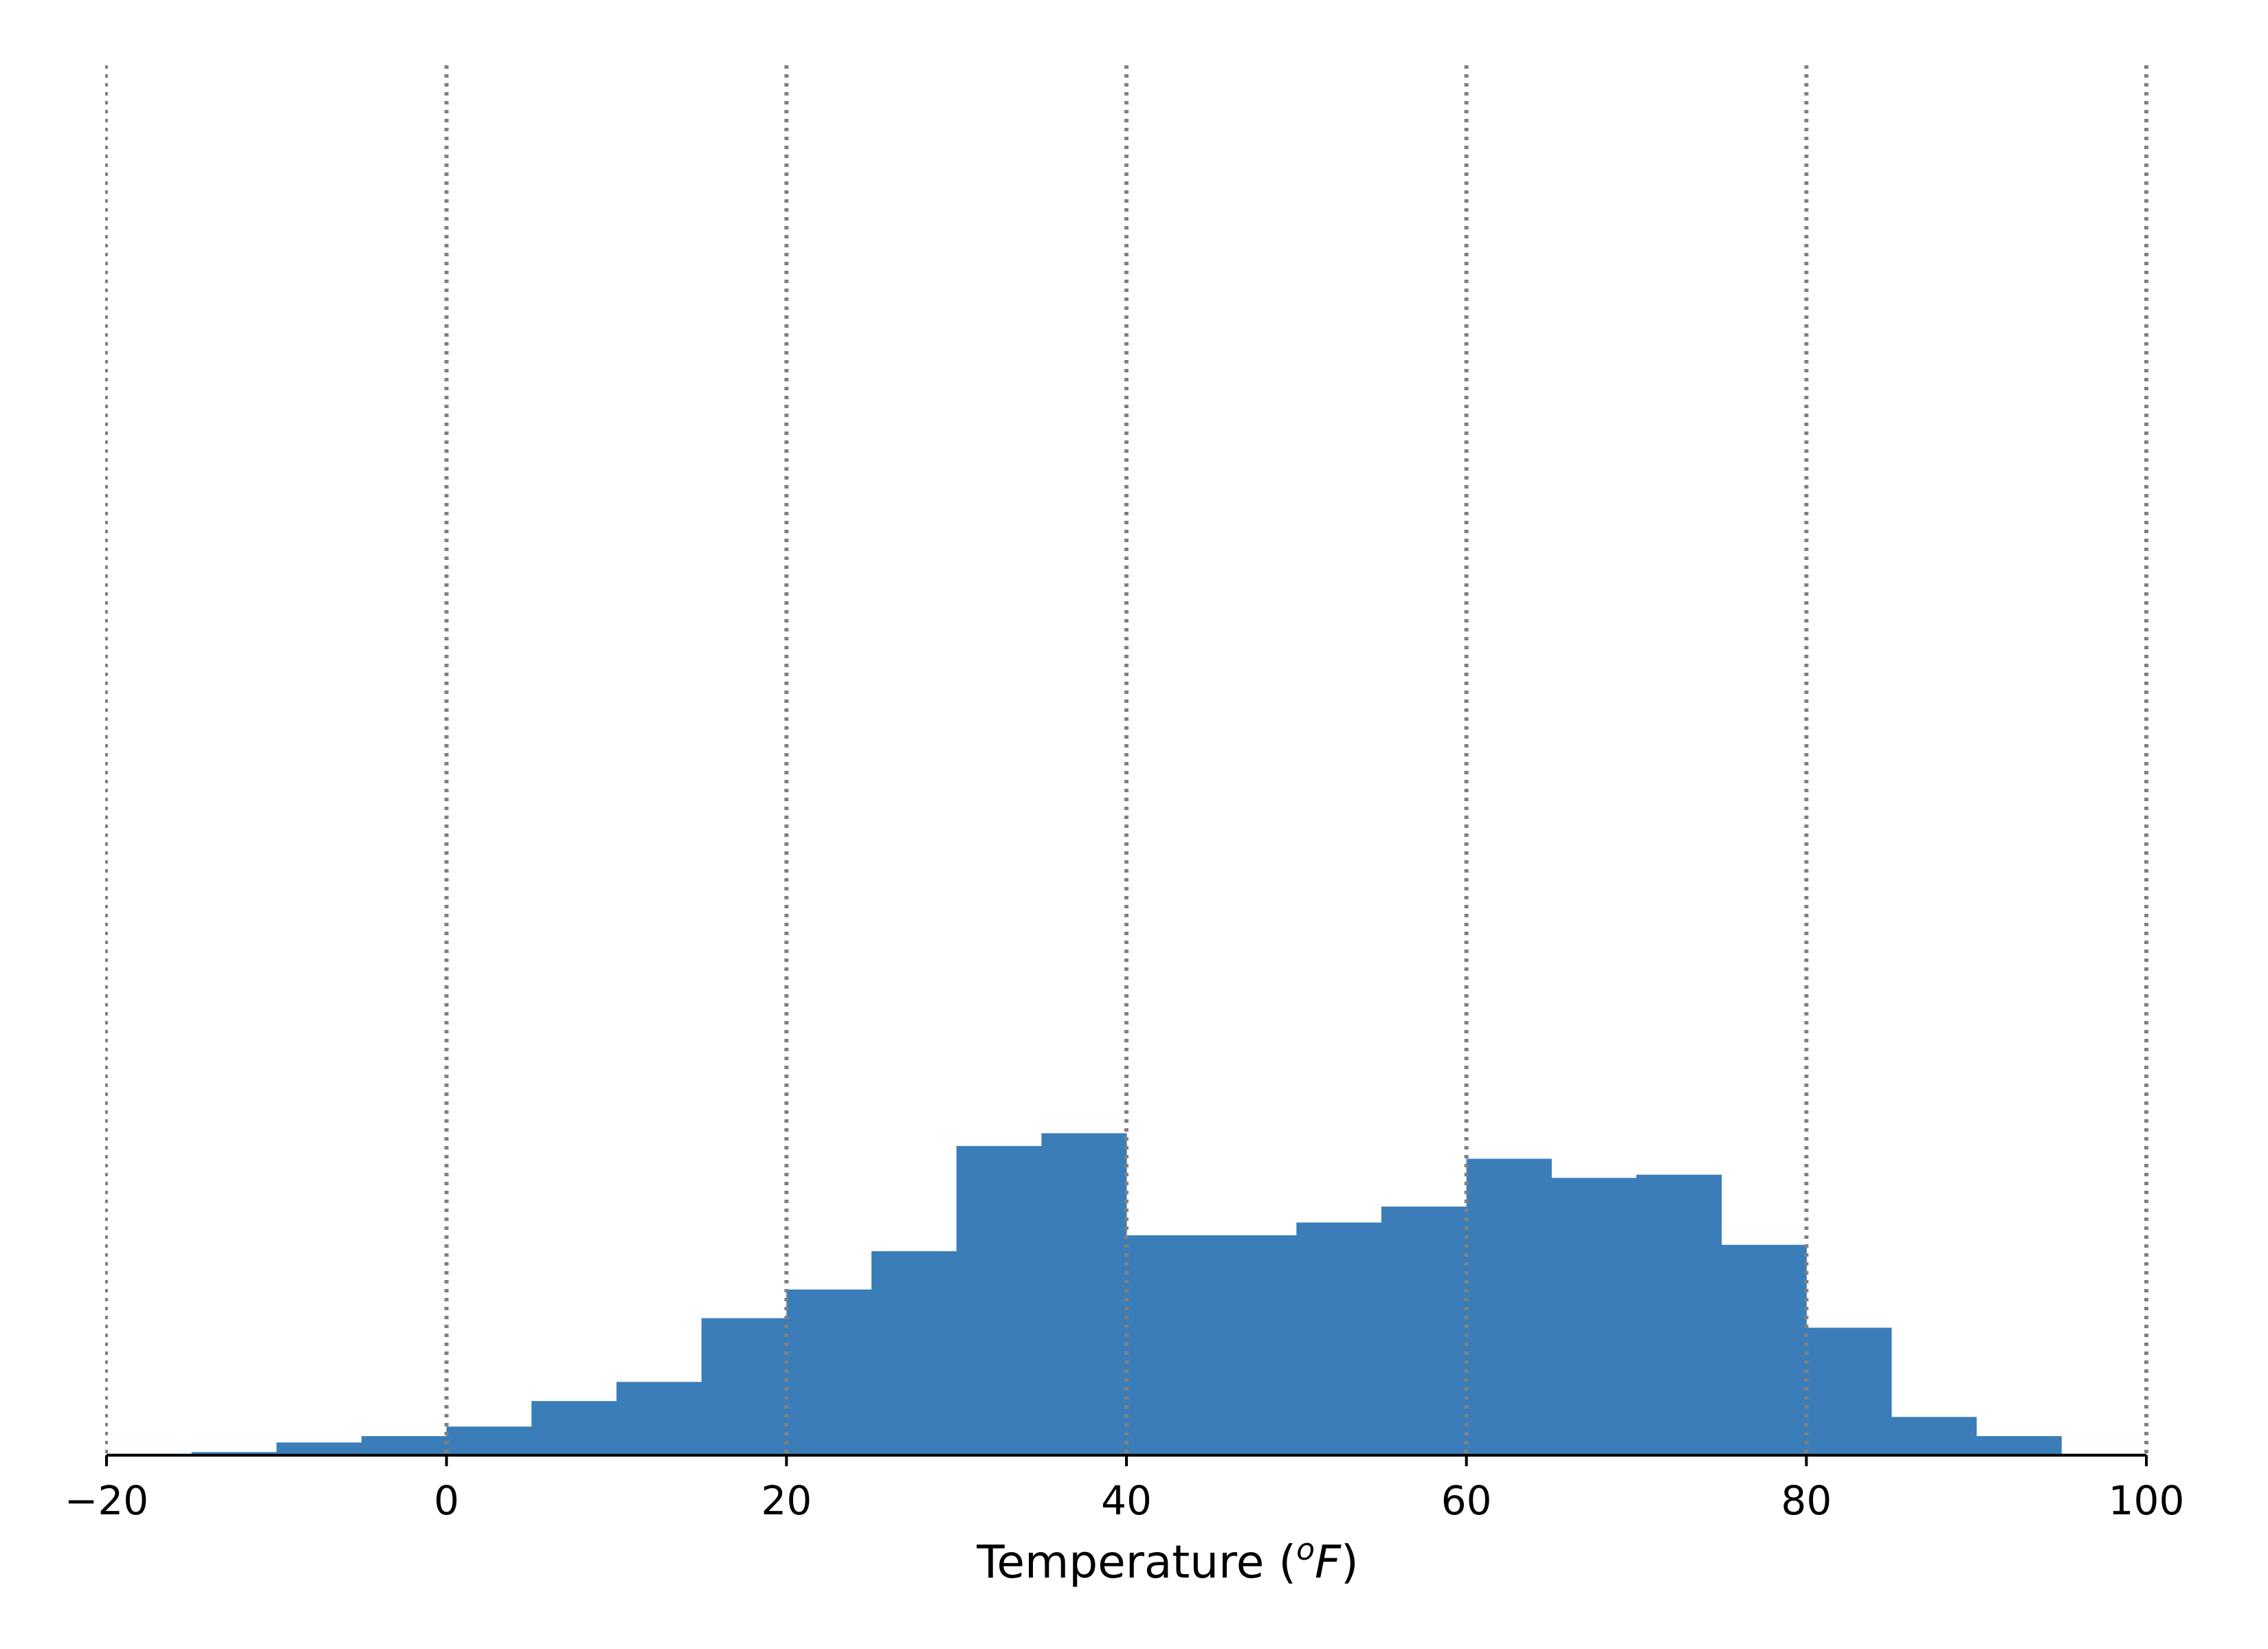 The width and height of the screenshot is (2268, 1649). I want to click on x-axis-label-close: ), so click(1350, 1563).